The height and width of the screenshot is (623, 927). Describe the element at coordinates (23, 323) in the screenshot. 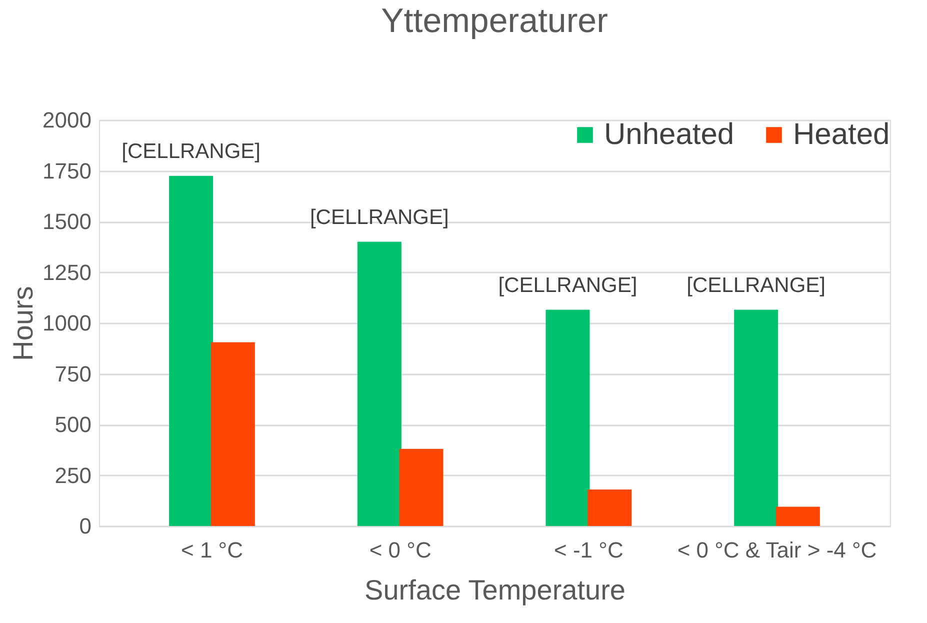

I see `y-axis-title: Hours` at that location.